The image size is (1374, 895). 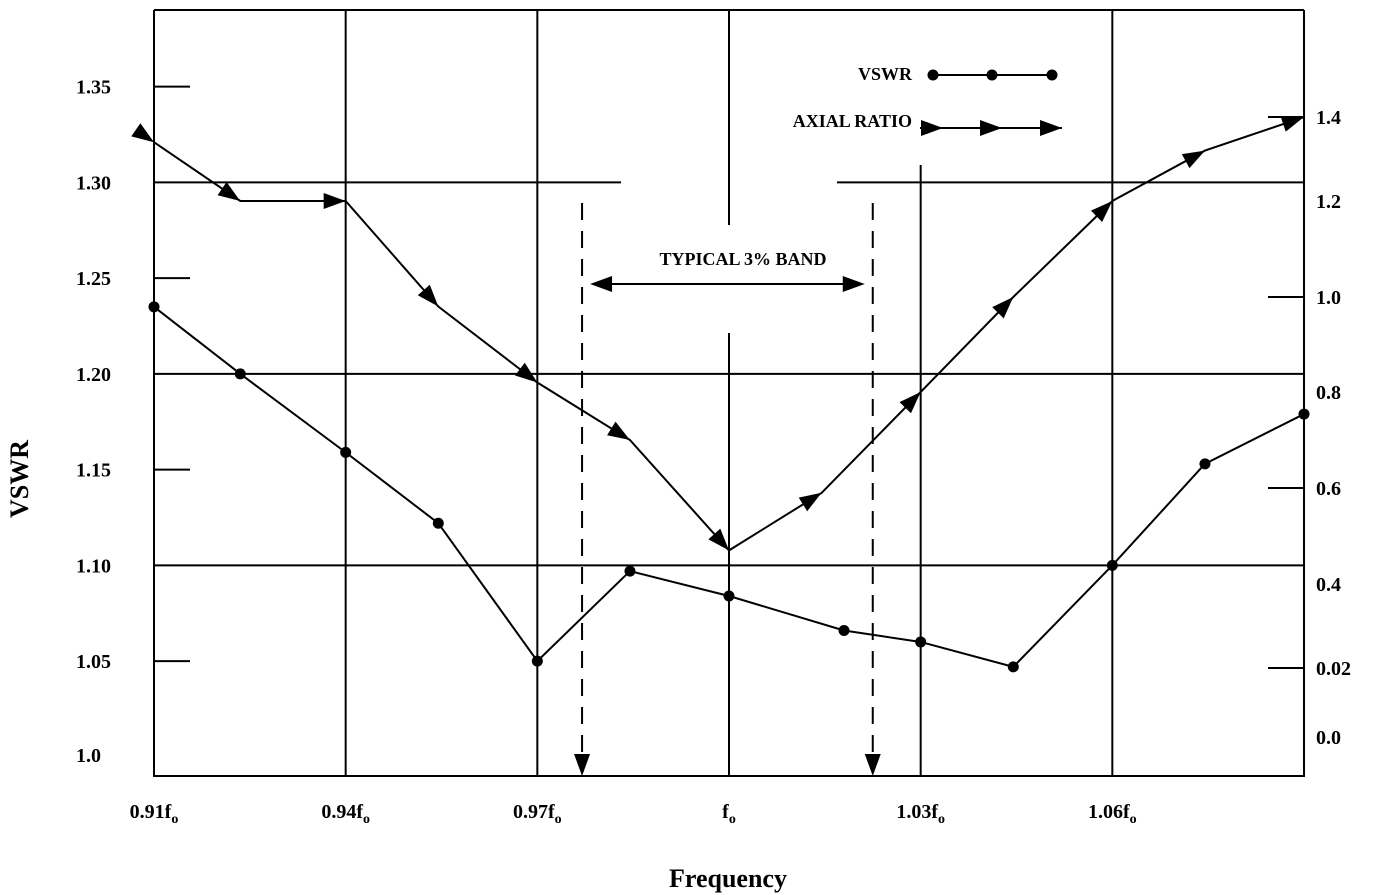 What do you see at coordinates (93, 566) in the screenshot?
I see `y-tick-label: 1.10` at bounding box center [93, 566].